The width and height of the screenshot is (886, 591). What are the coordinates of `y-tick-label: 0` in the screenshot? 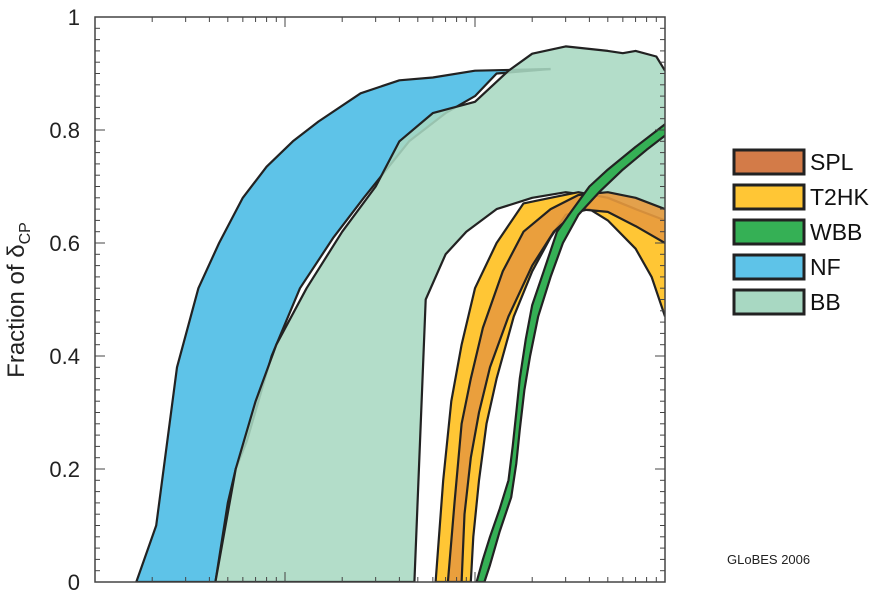 It's located at (74, 580).